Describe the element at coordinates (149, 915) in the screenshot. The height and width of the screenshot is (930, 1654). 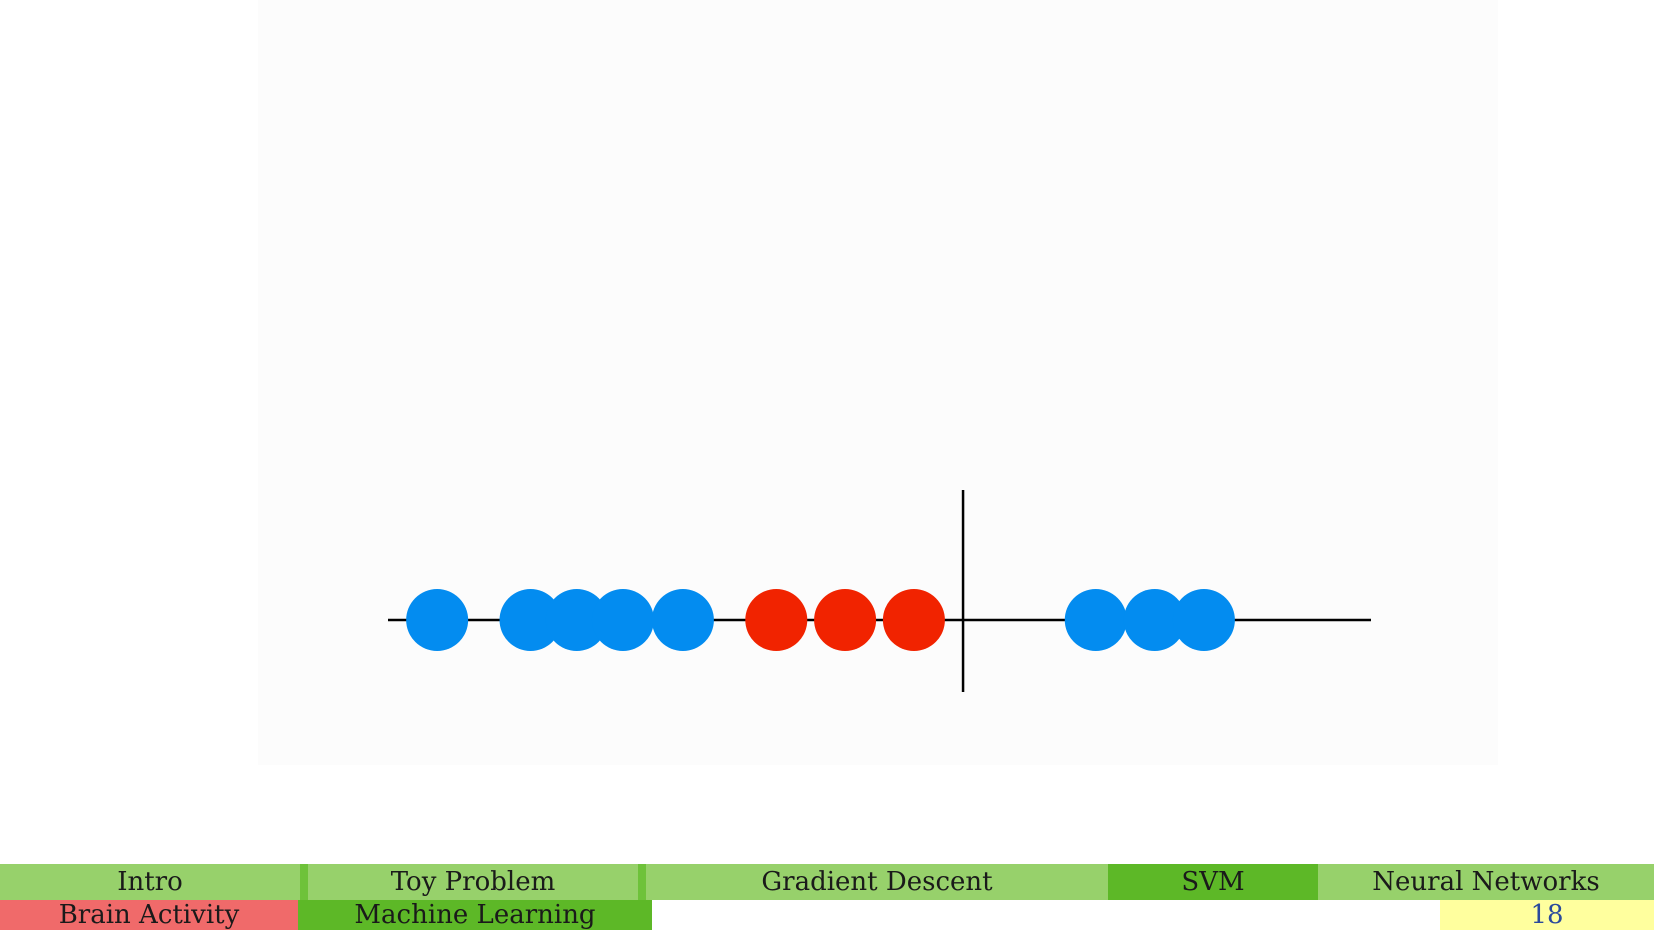
I see `nav-brain-activity: Brain Activity` at that location.